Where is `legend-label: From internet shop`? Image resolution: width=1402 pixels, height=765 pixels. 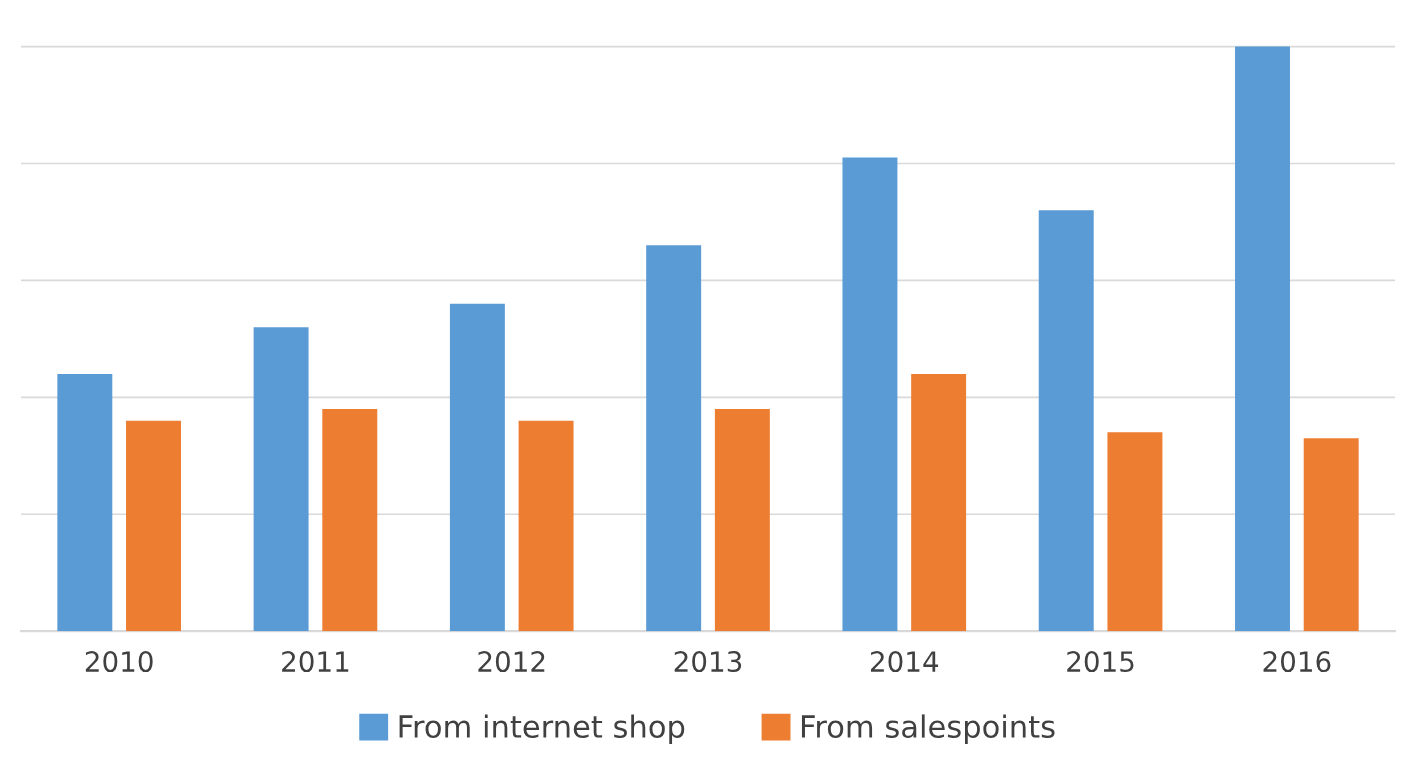 legend-label: From internet shop is located at coordinates (542, 729).